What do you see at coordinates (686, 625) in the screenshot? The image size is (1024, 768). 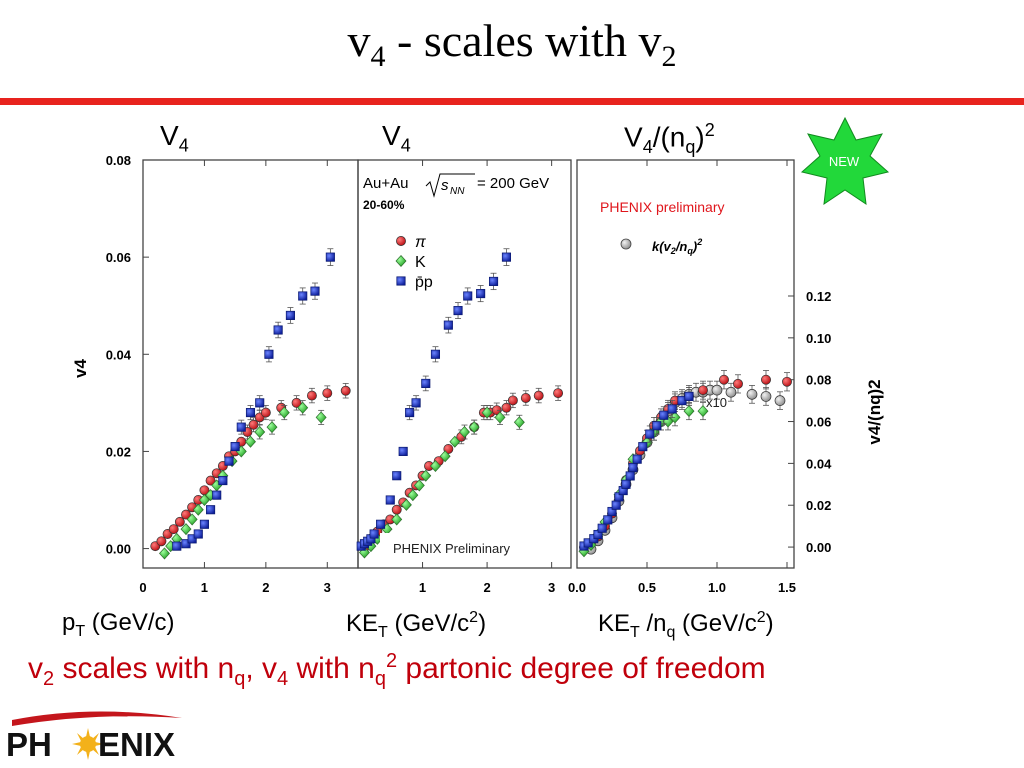 I see `x-axis-title-right: KET /nq (GeV/c2)` at bounding box center [686, 625].